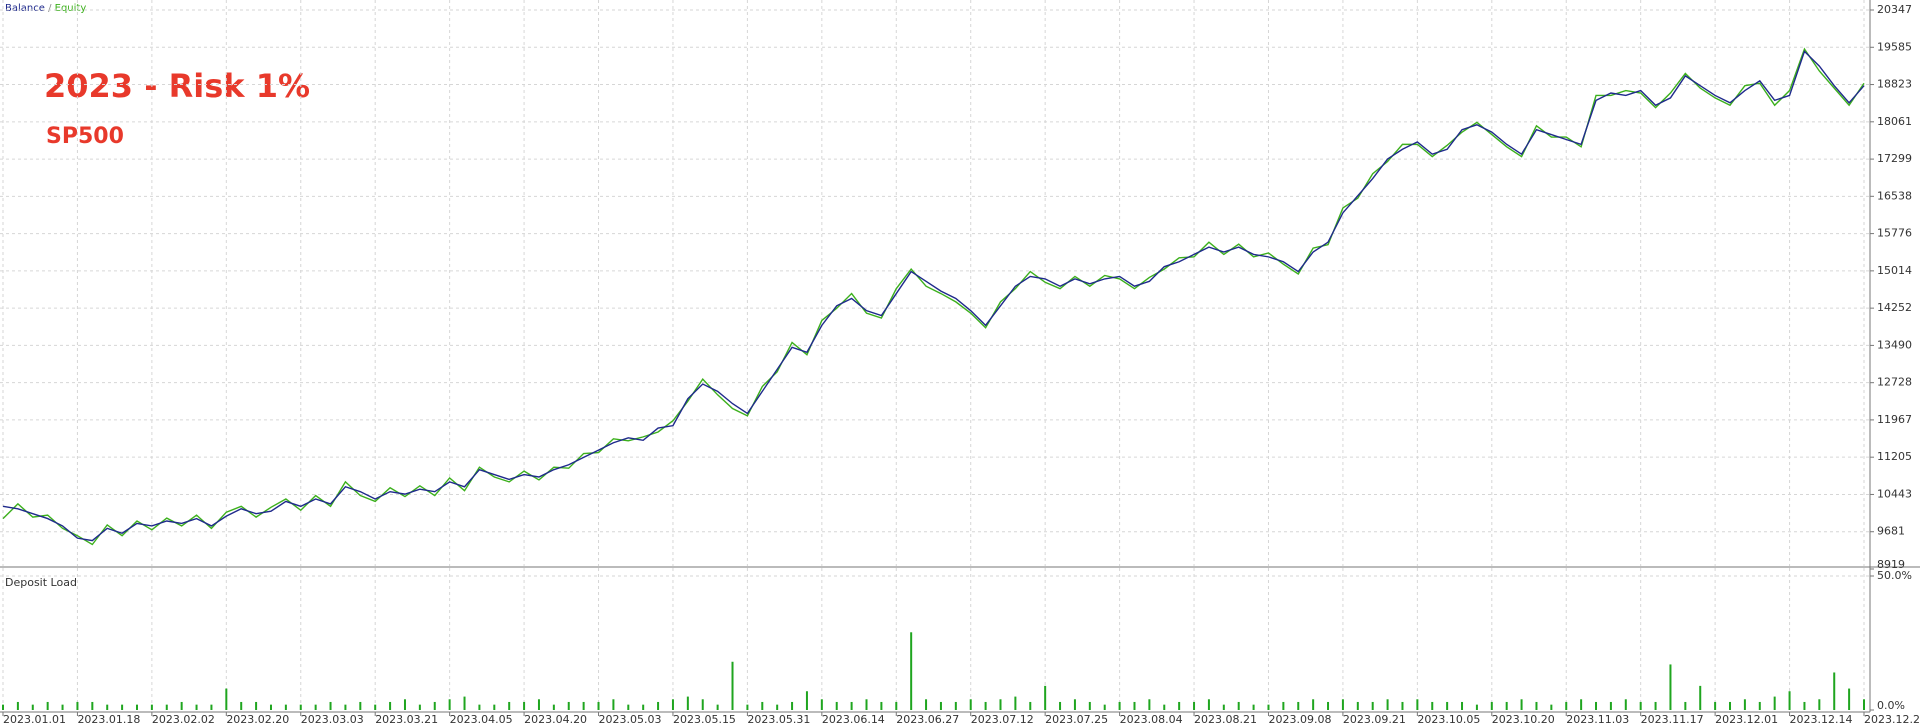 This screenshot has width=1920, height=727. I want to click on x-tick-label: 2023.06.14, so click(853, 719).